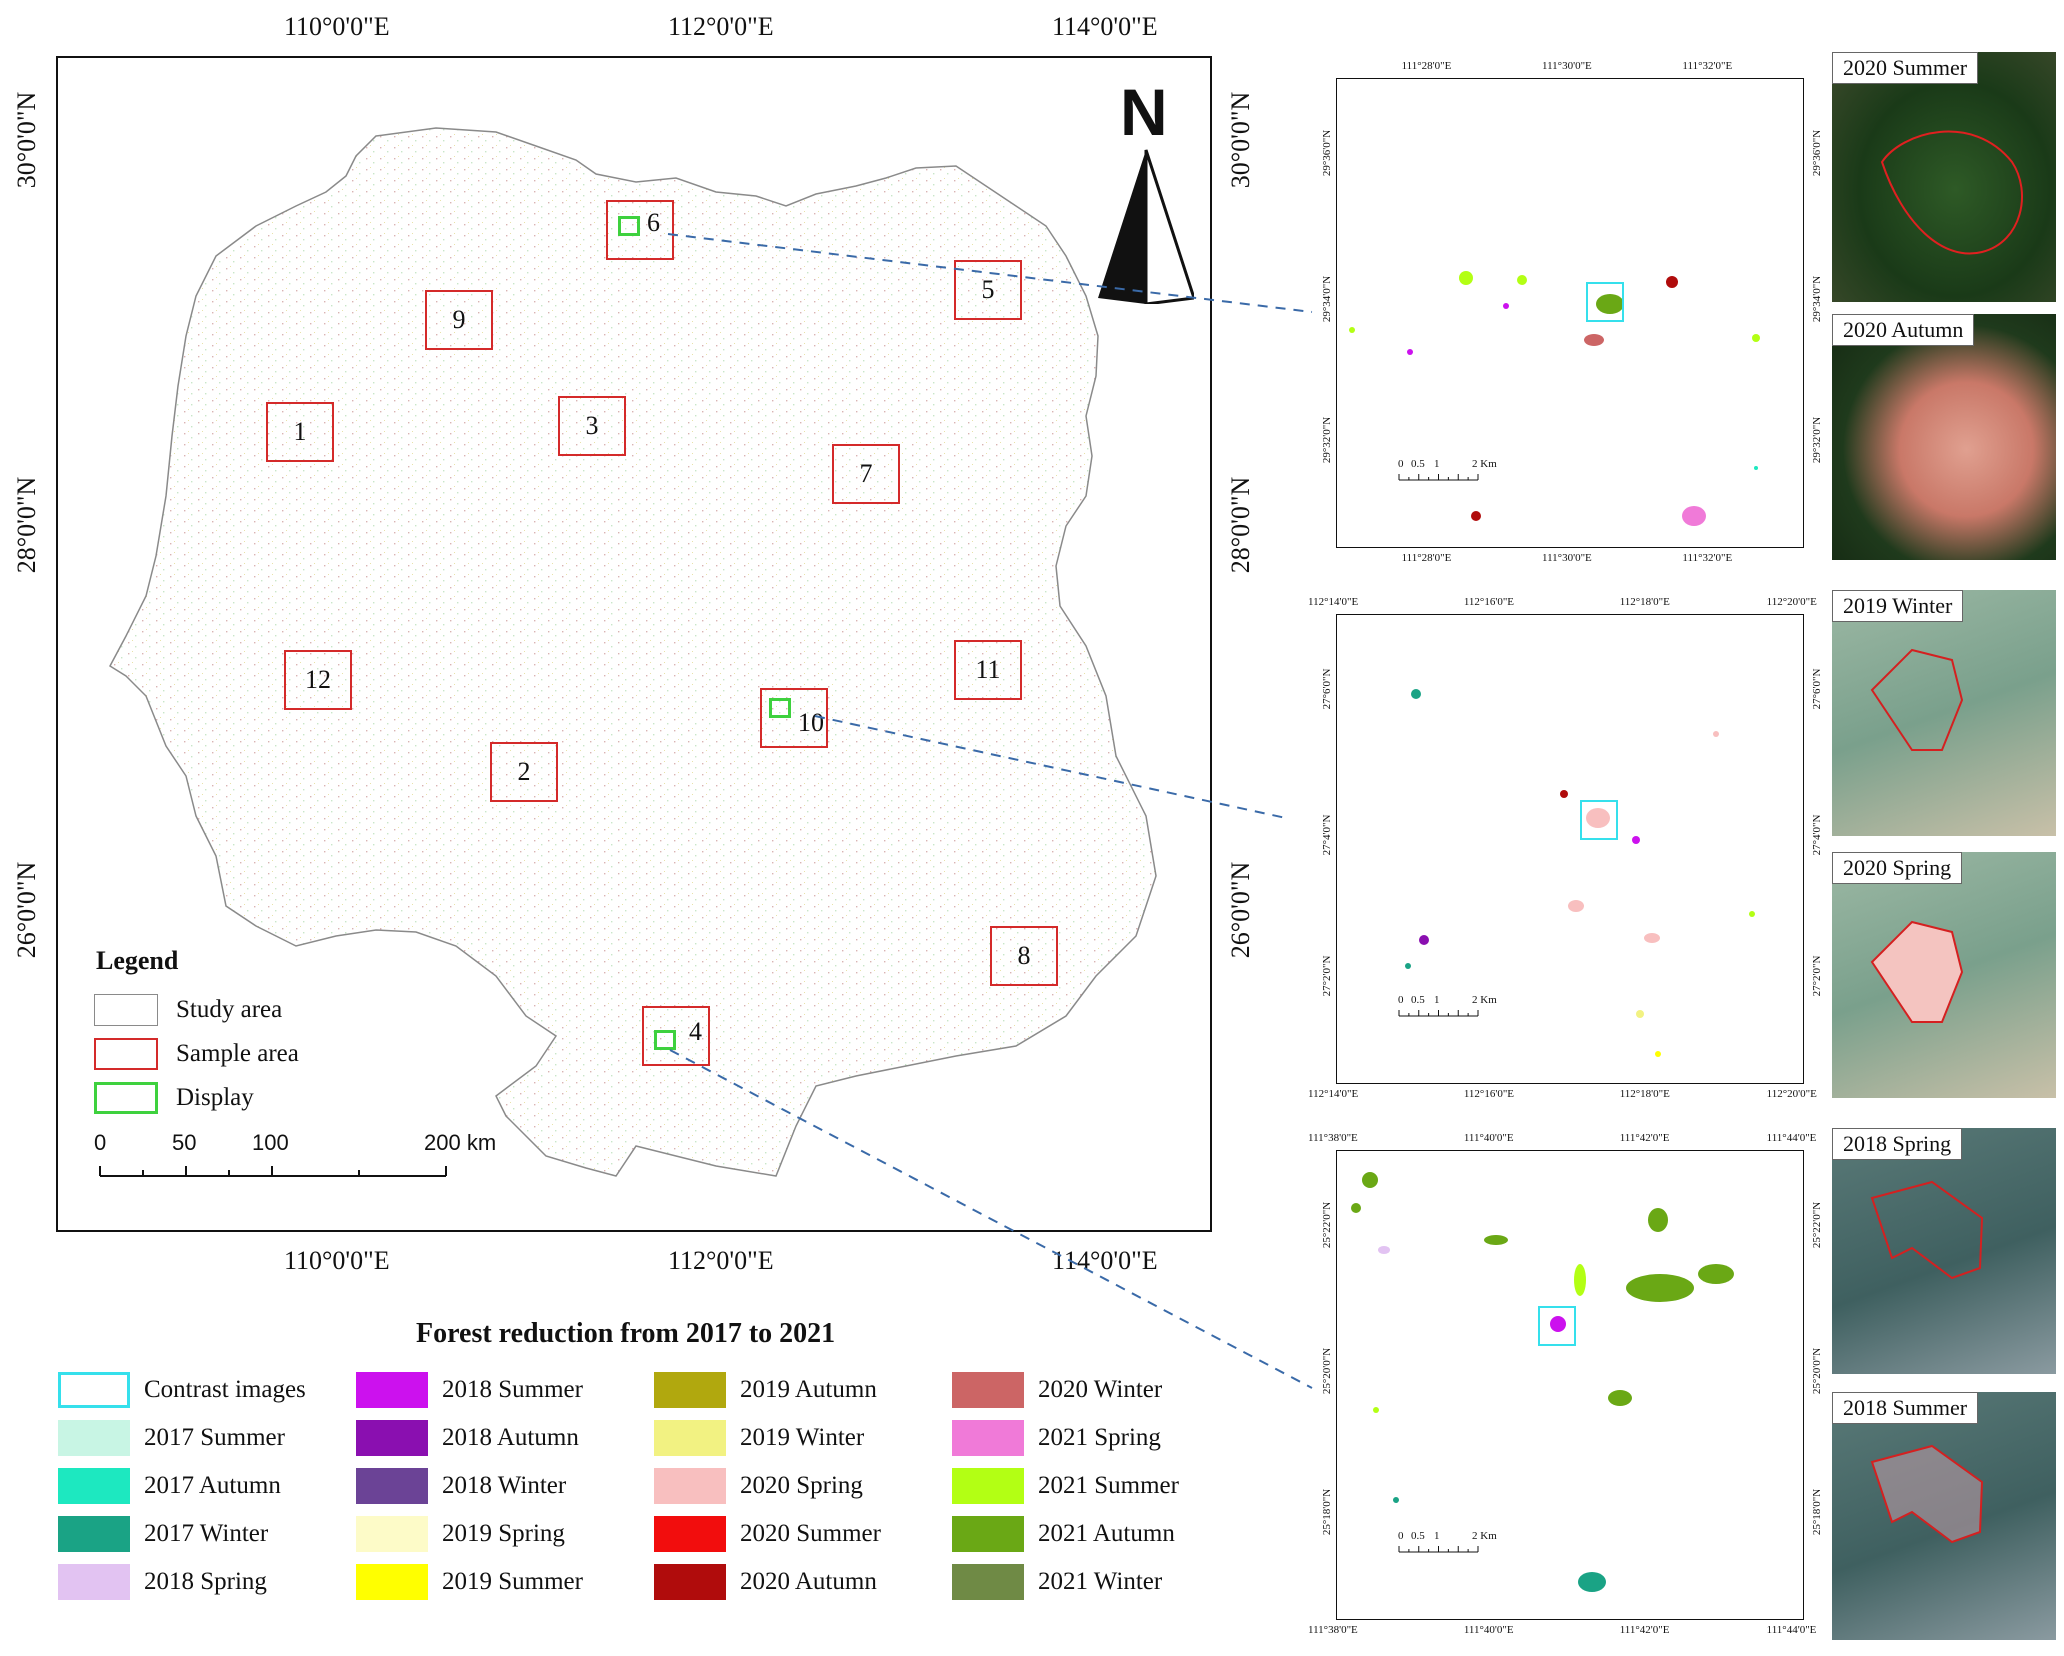  Describe the element at coordinates (1905, 68) in the screenshot. I see `thumbnail-label: 2020 Summer` at that location.